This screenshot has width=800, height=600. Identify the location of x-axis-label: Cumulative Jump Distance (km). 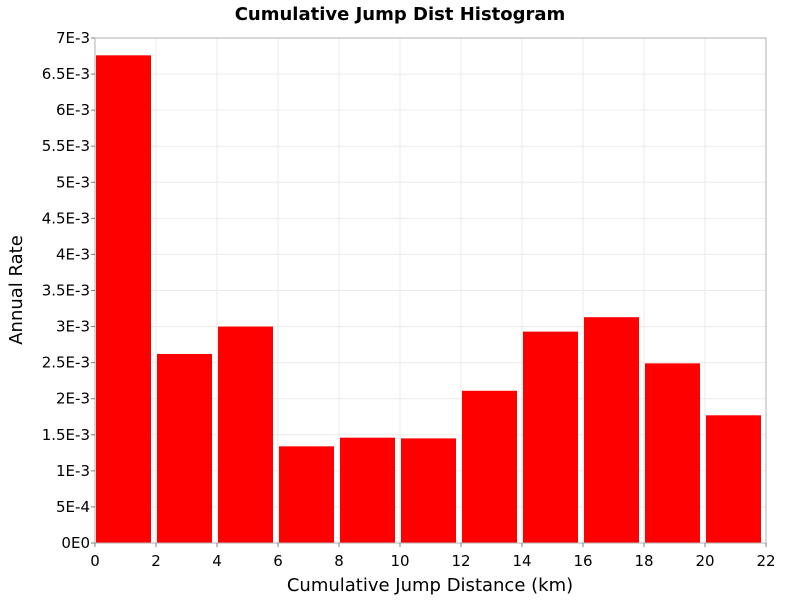
(430, 585).